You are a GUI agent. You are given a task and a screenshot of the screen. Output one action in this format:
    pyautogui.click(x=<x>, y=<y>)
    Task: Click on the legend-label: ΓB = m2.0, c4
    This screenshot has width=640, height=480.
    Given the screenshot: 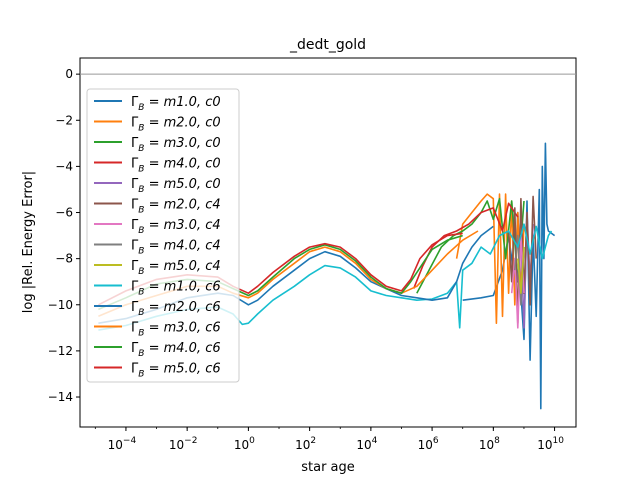 What is the action you would take?
    pyautogui.click(x=176, y=207)
    